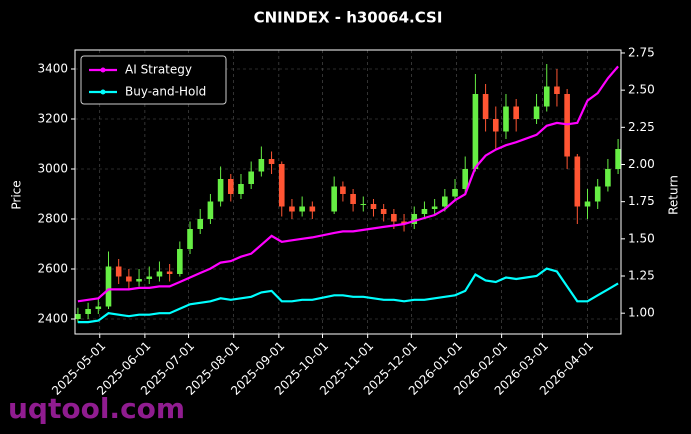  Describe the element at coordinates (348, 18) in the screenshot. I see `chart-title: CNINDEX - h30064.CSI` at that location.